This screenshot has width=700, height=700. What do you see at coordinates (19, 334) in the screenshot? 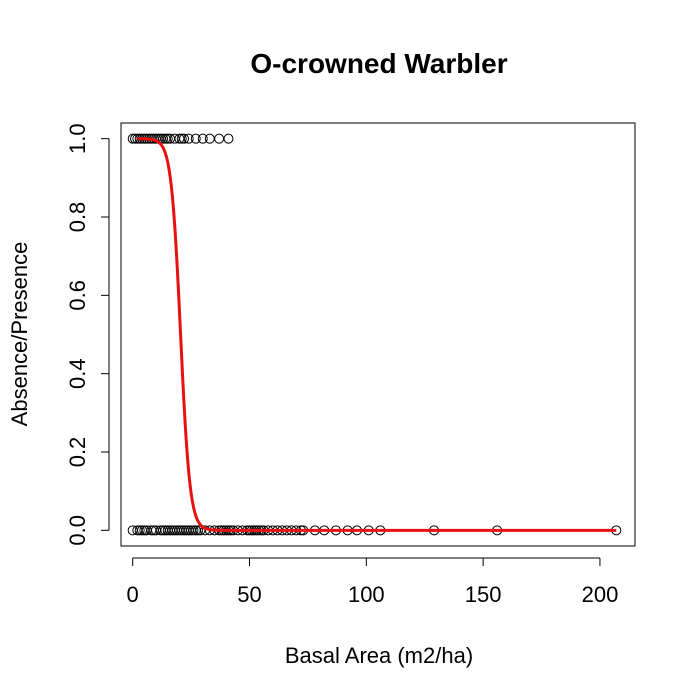
I see `y-axis-label: Absence/Presence` at bounding box center [19, 334].